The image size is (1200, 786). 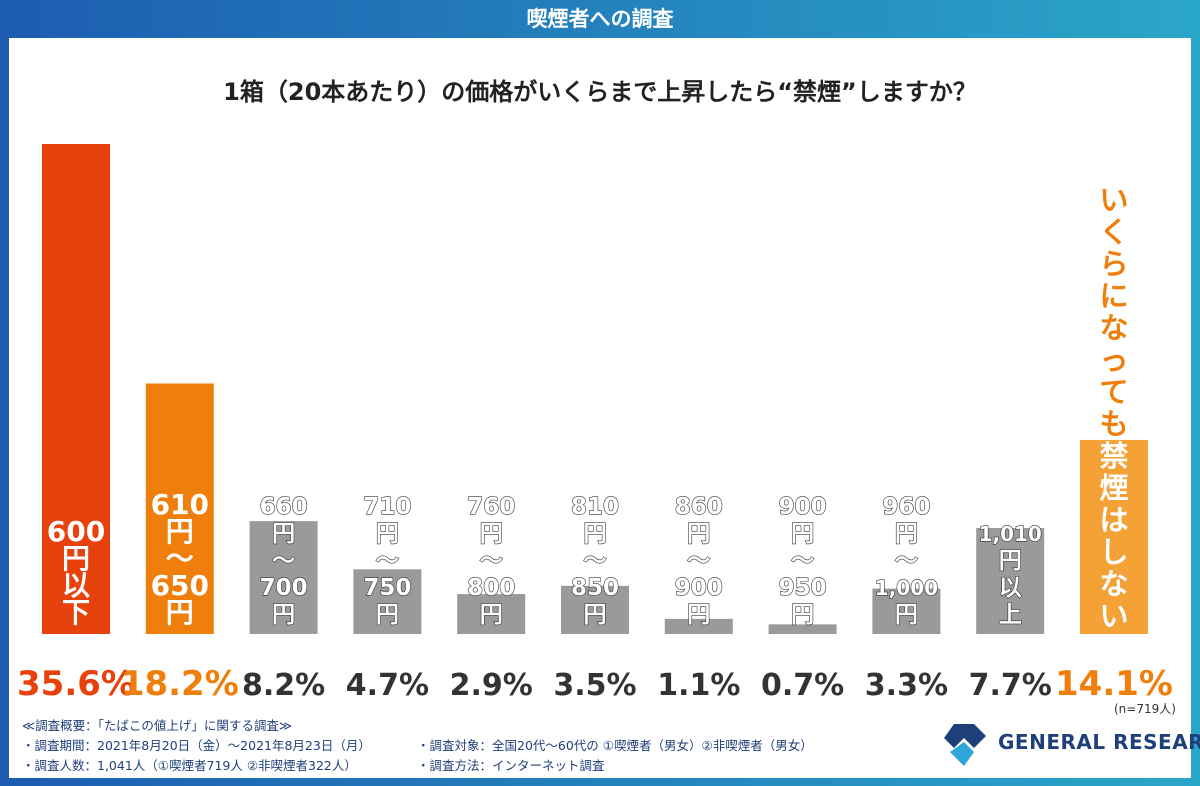 I want to click on category-label-5-4: 円, so click(x=595, y=615).